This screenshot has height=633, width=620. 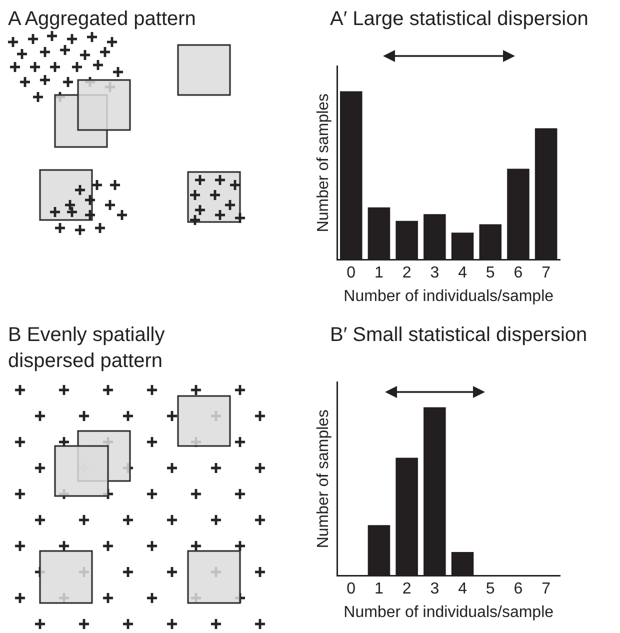 I want to click on text: A Aggregated pattern, so click(x=102, y=19).